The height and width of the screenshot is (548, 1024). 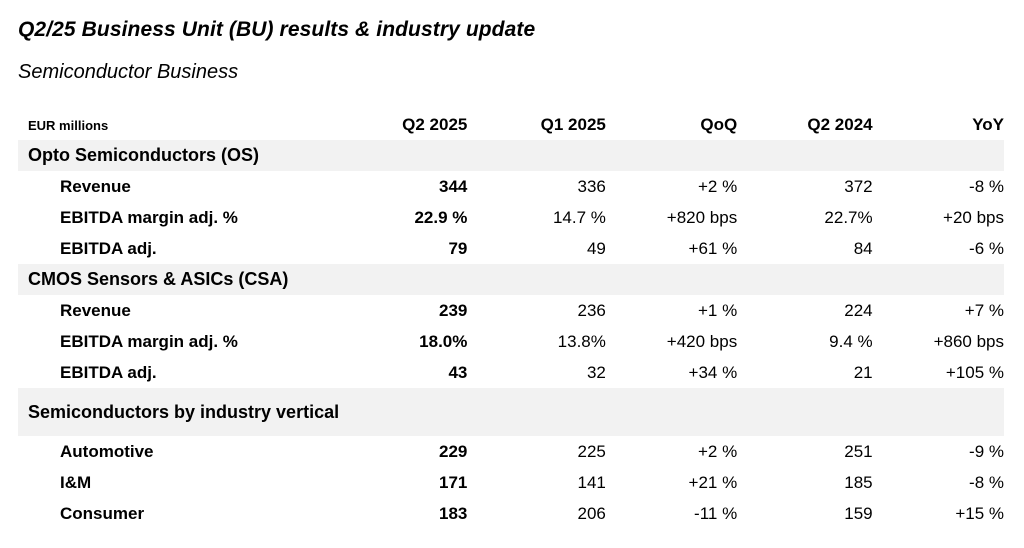 What do you see at coordinates (719, 124) in the screenshot?
I see `column-header-qoq: QoQ` at bounding box center [719, 124].